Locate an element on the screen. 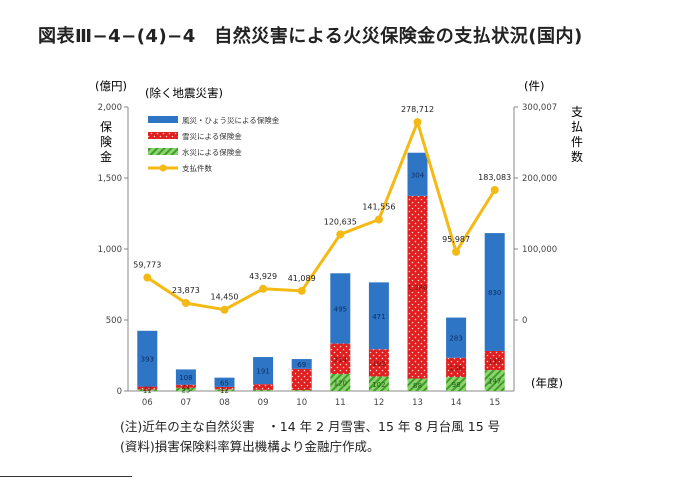 The height and width of the screenshot is (490, 677). x-tick-label: 15 is located at coordinates (494, 403).